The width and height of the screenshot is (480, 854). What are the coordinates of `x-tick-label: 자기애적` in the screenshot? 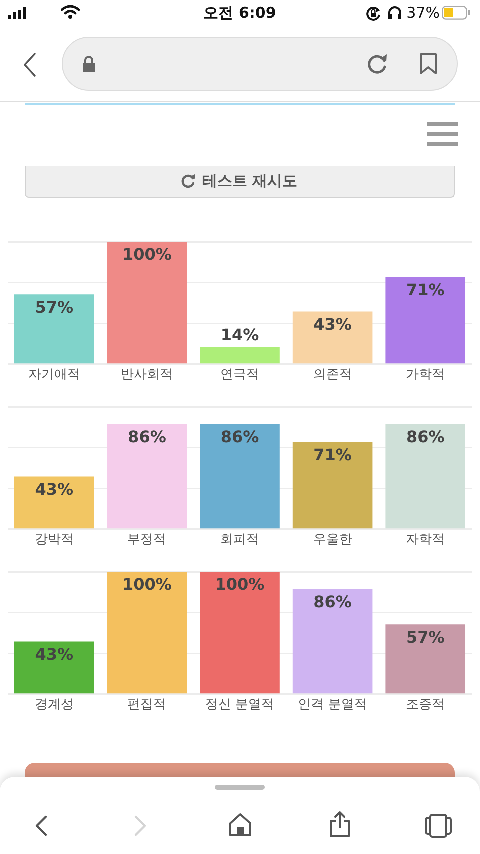 It's located at (54, 375).